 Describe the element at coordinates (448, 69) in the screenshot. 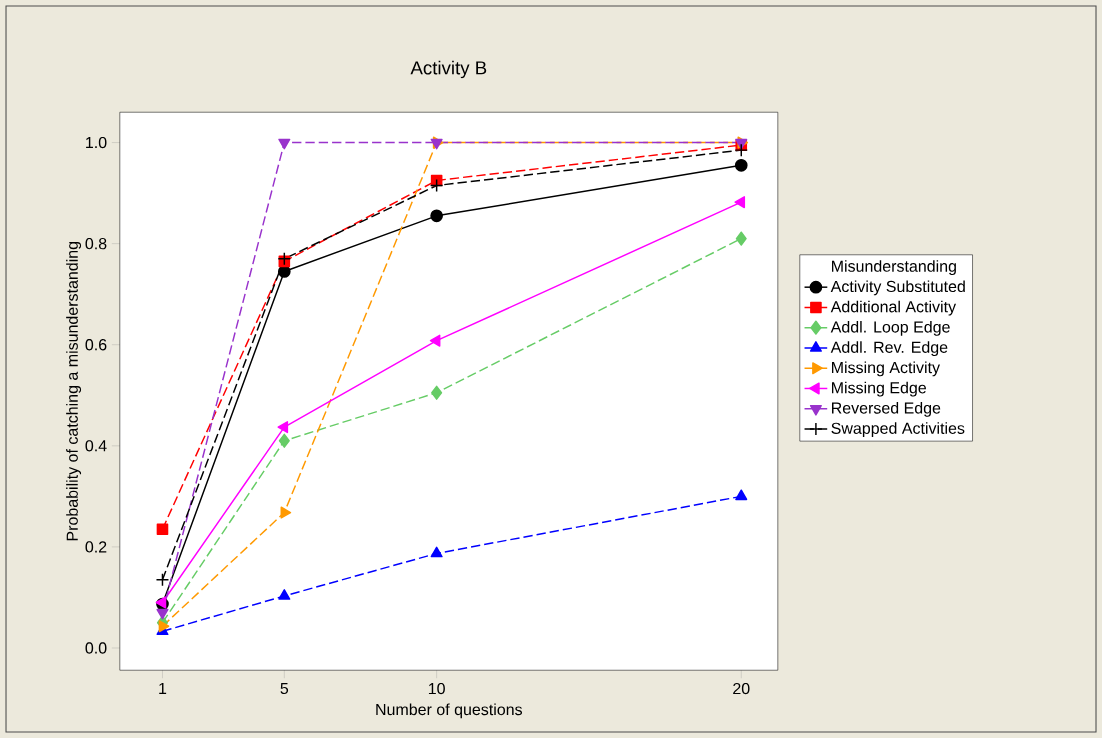

I see `chart-title: Activity B` at that location.